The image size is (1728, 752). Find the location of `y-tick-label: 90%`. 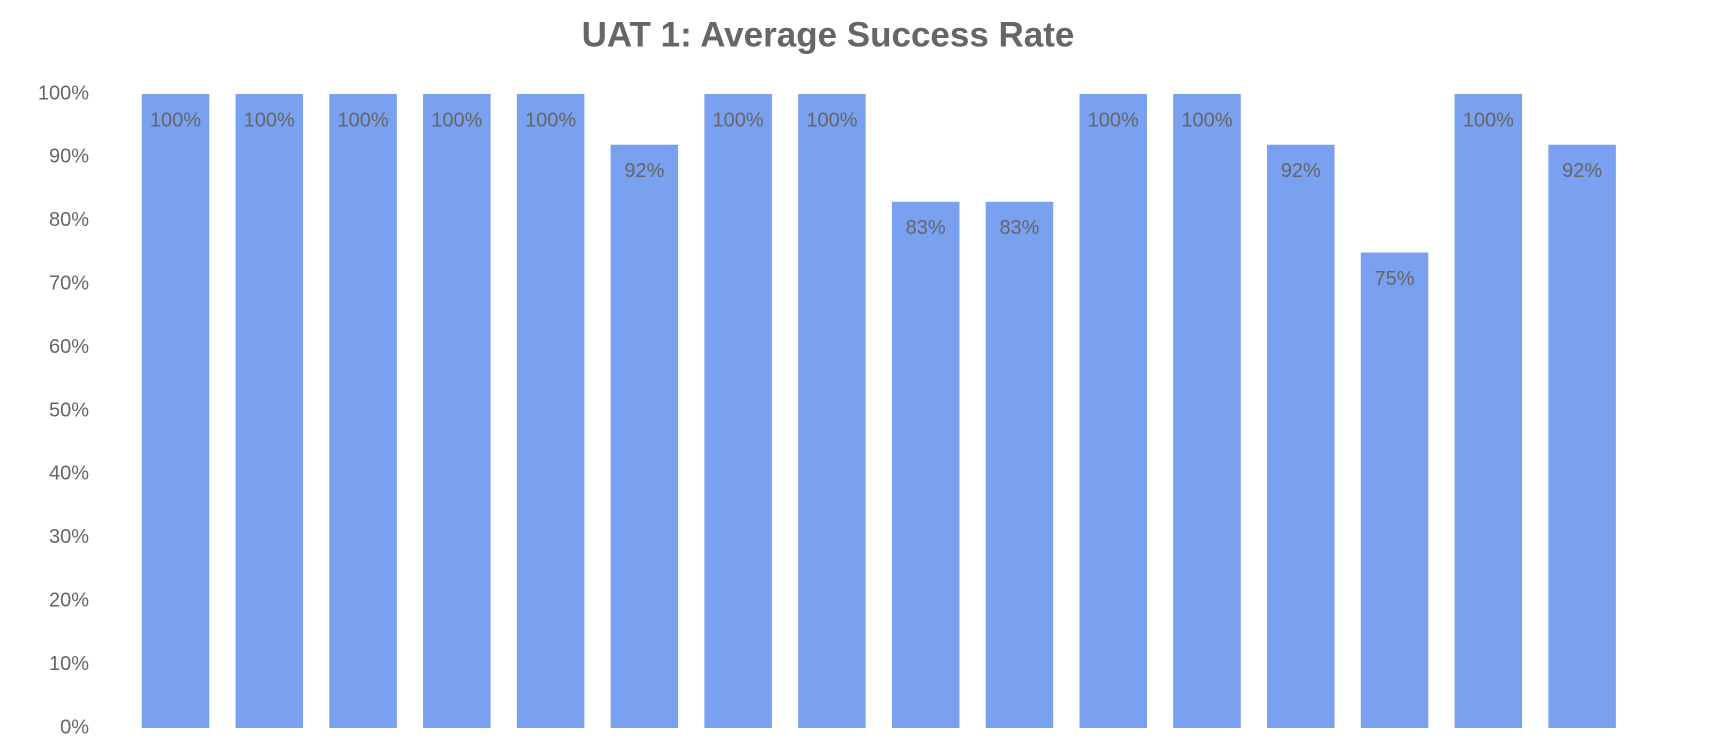

y-tick-label: 90% is located at coordinates (69, 157).